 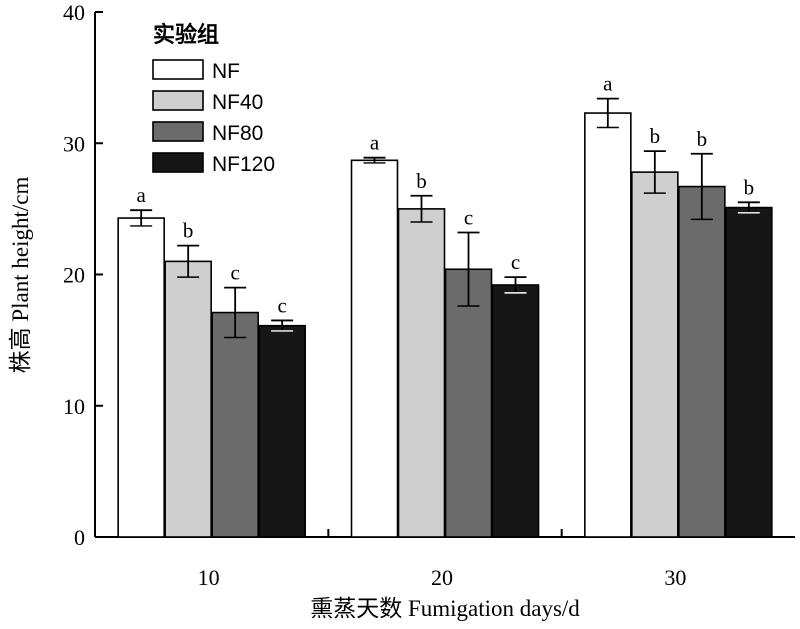 What do you see at coordinates (445, 608) in the screenshot?
I see `x-axis-label: 熏蒸天数 Fumigation days/d` at bounding box center [445, 608].